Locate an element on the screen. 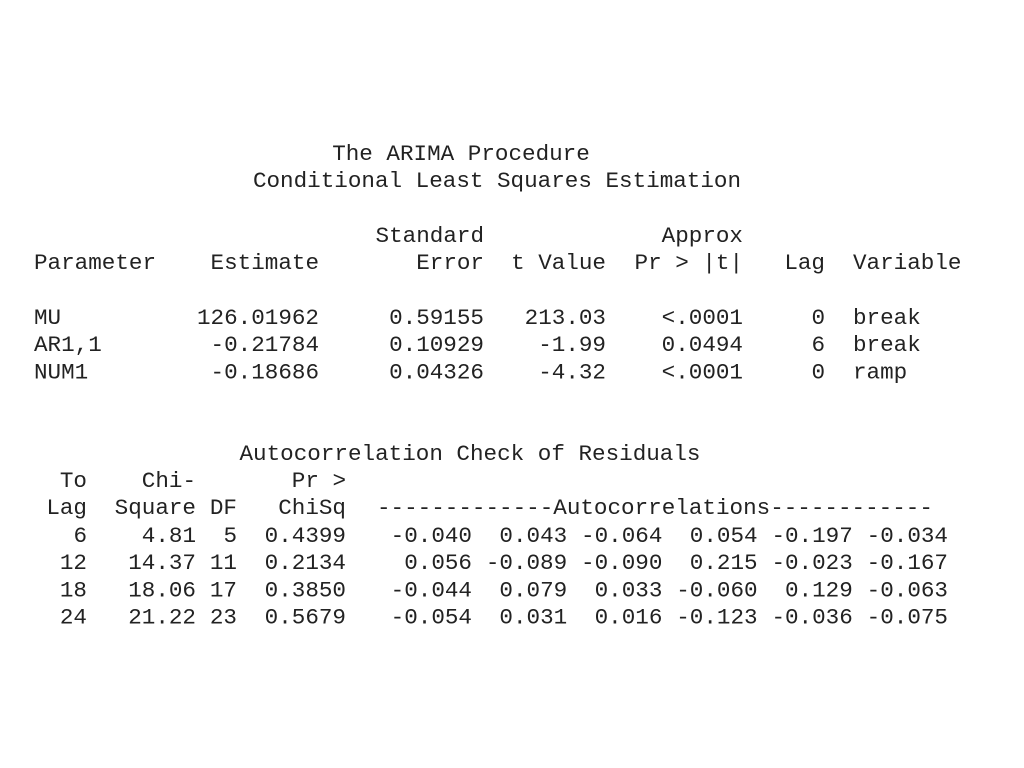 The width and height of the screenshot is (1024, 768). table-cell: 0.2134 is located at coordinates (305, 563).